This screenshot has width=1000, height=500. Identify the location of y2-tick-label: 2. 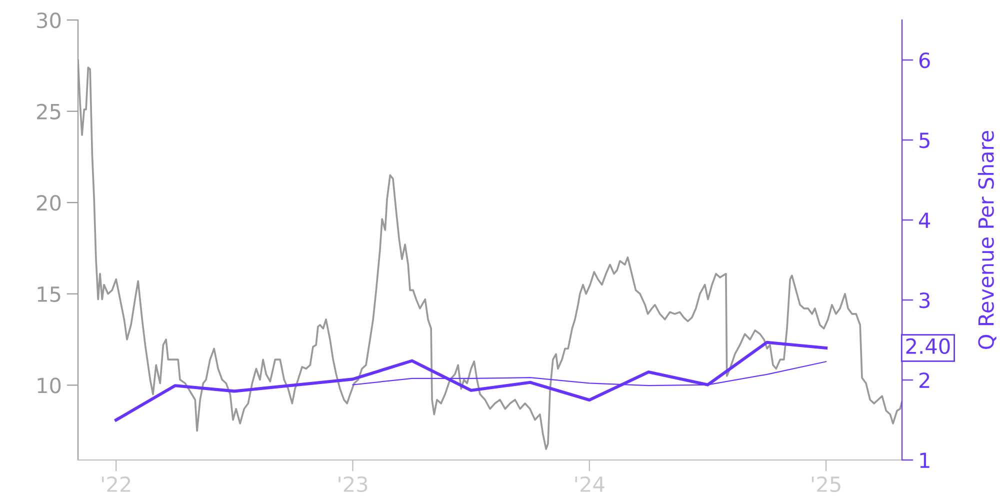
(925, 380).